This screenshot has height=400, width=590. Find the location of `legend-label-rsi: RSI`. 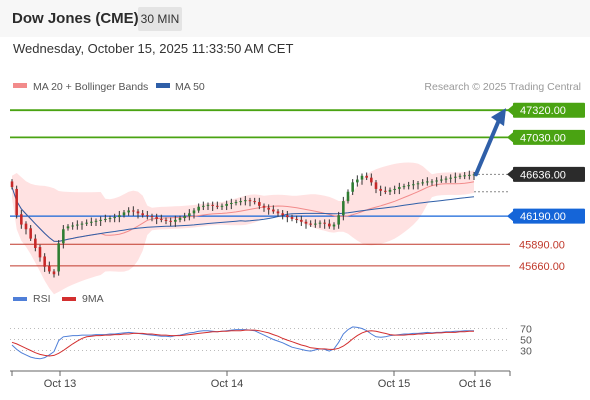

legend-label-rsi: RSI is located at coordinates (42, 299).